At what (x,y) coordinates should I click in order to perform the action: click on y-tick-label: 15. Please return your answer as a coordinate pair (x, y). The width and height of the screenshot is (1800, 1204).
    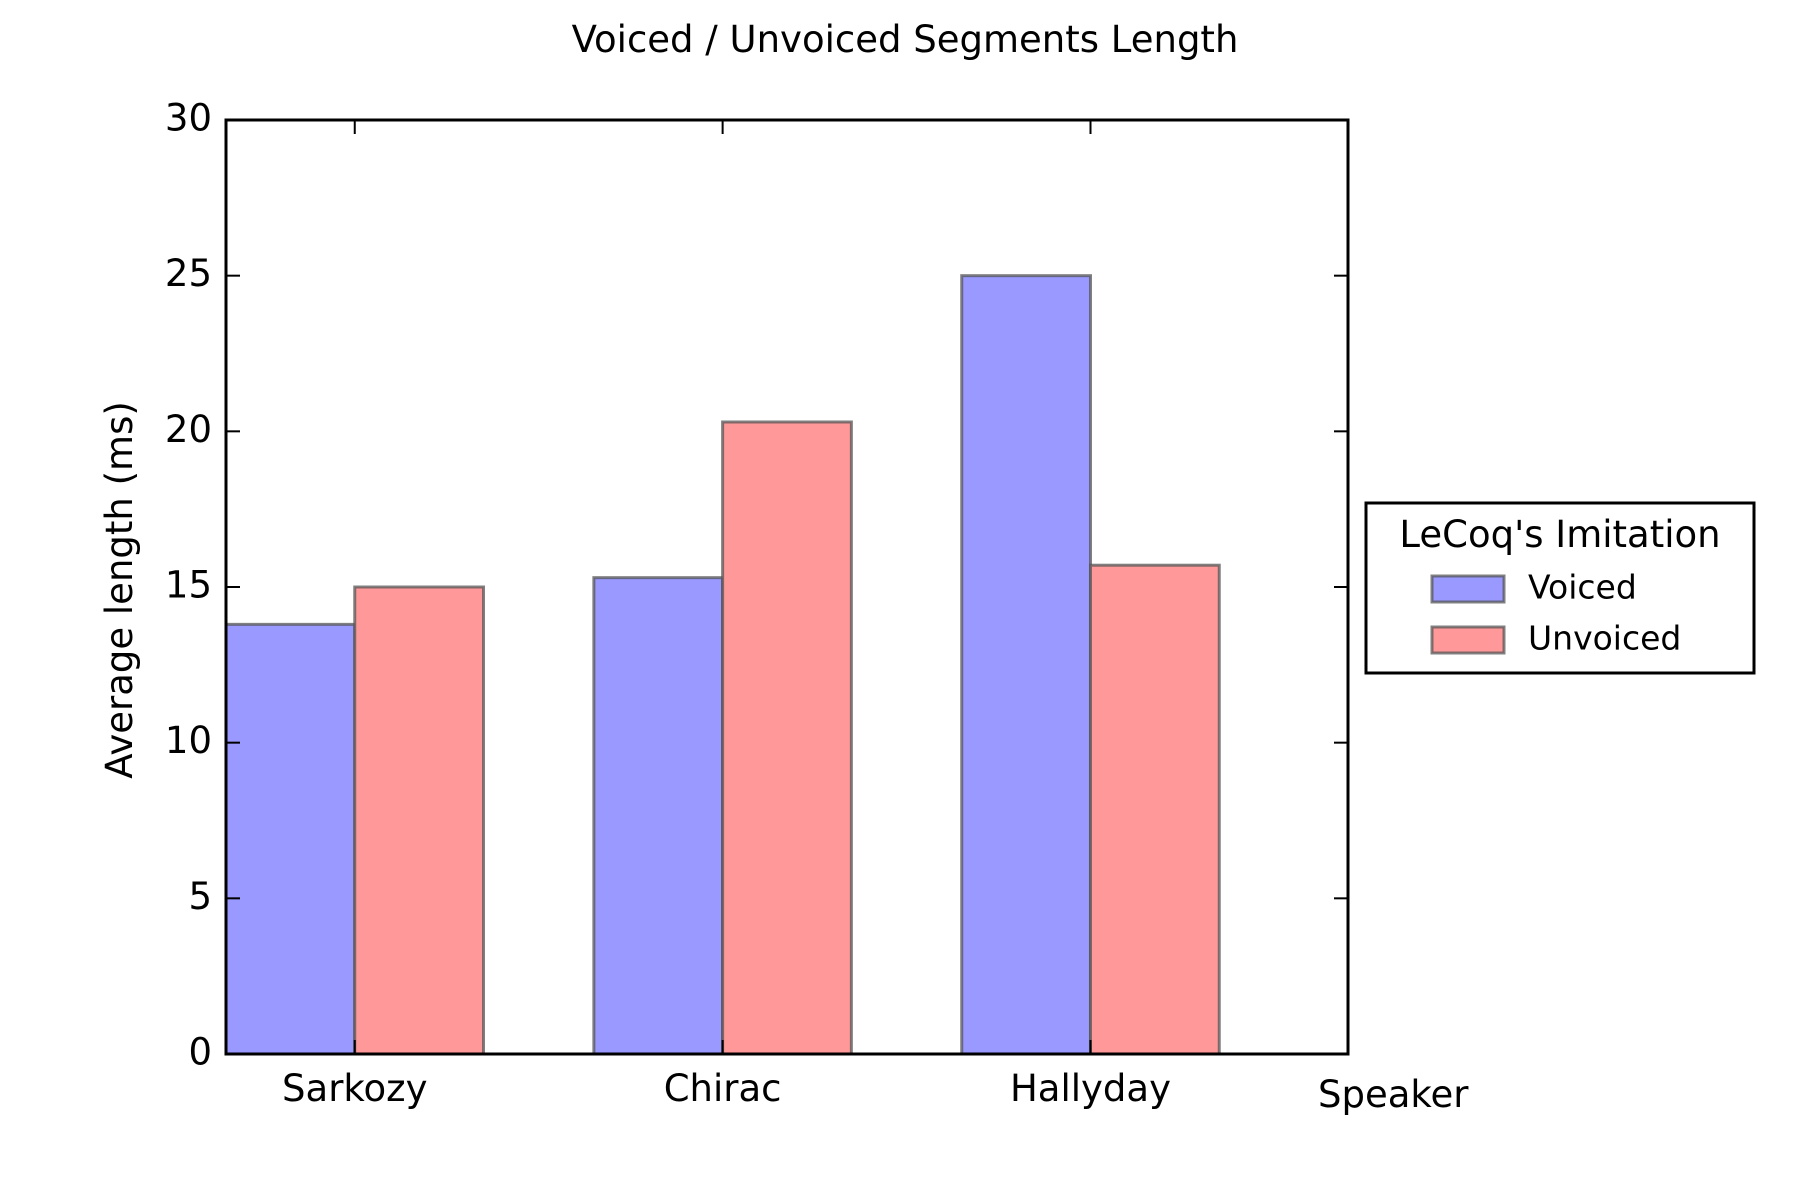
    Looking at the image, I should click on (188, 585).